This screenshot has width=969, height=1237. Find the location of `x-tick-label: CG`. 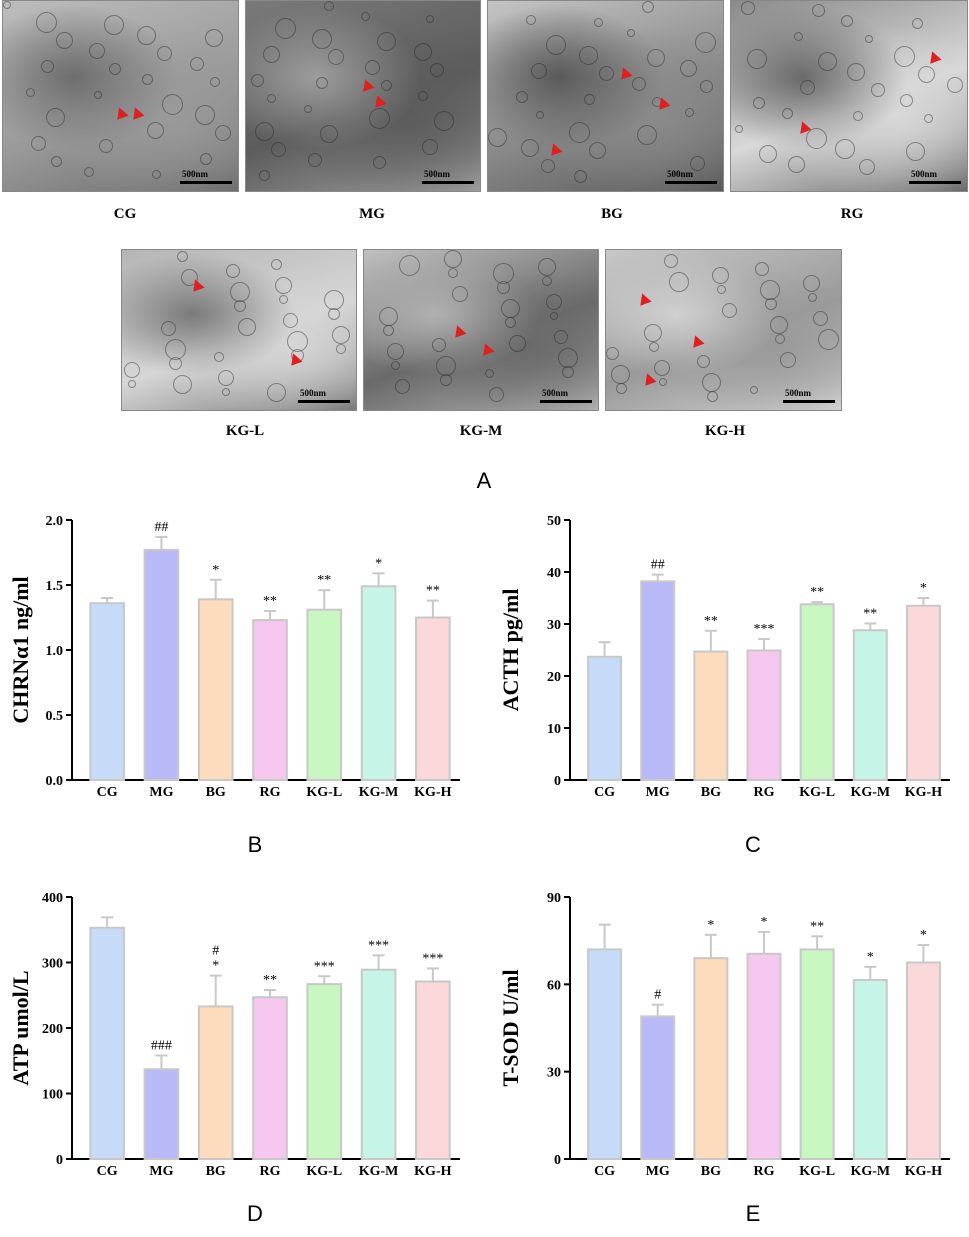

x-tick-label: CG is located at coordinates (107, 1171).